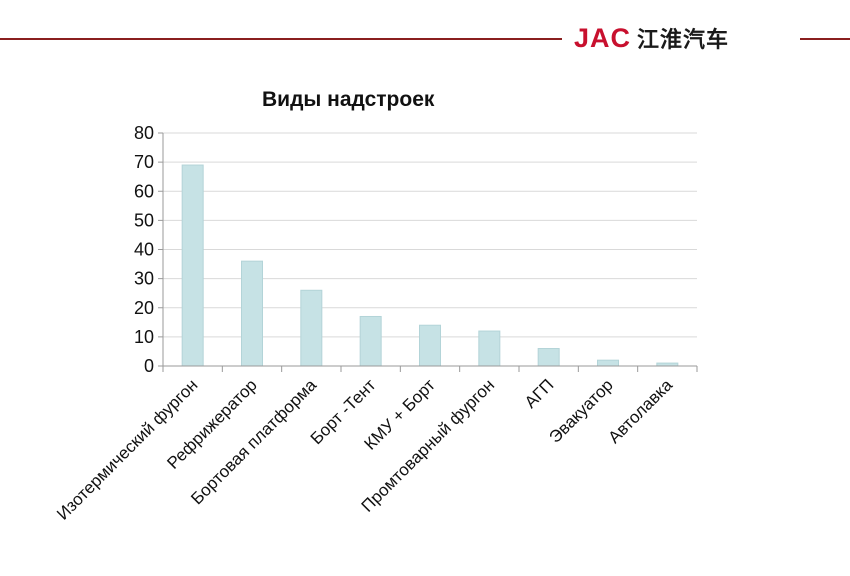 This screenshot has height=576, width=850. Describe the element at coordinates (683, 40) in the screenshot. I see `brand-logo-cjk: 江淮汽车` at that location.